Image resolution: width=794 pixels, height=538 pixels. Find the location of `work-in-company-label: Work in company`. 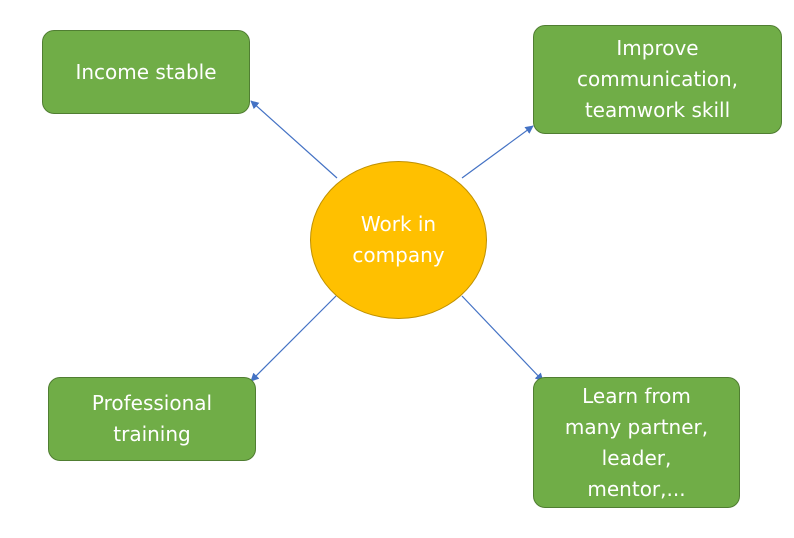

work-in-company-label: Work in company is located at coordinates (398, 239).